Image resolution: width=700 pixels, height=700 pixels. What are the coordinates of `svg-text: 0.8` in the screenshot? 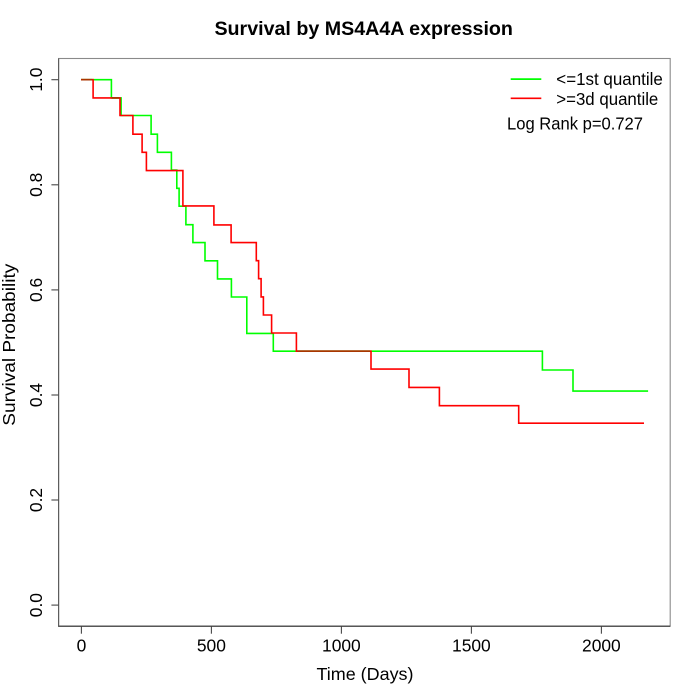 It's located at (36, 185).